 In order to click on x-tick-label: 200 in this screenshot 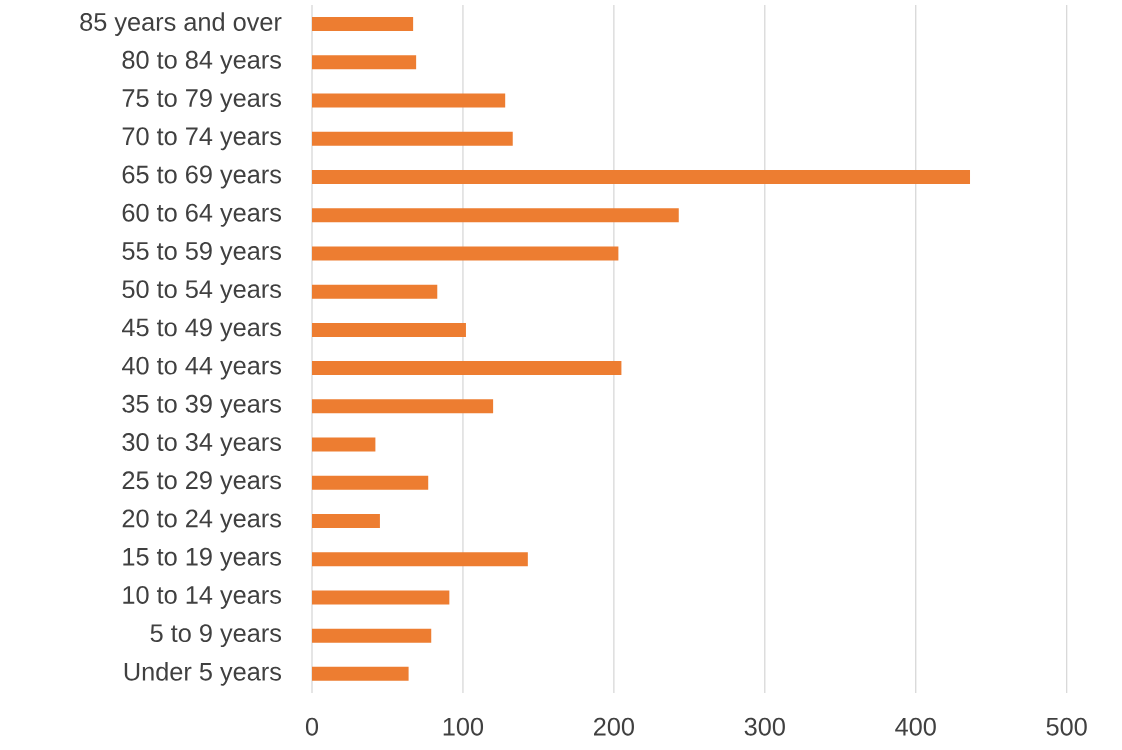, I will do `click(614, 726)`.